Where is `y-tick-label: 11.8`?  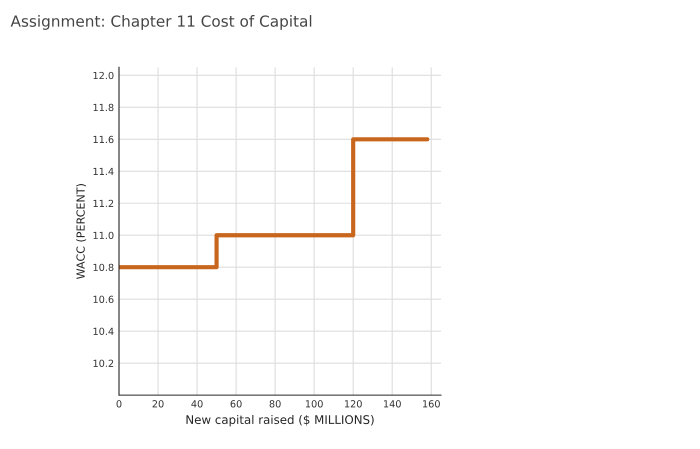 y-tick-label: 11.8 is located at coordinates (104, 108).